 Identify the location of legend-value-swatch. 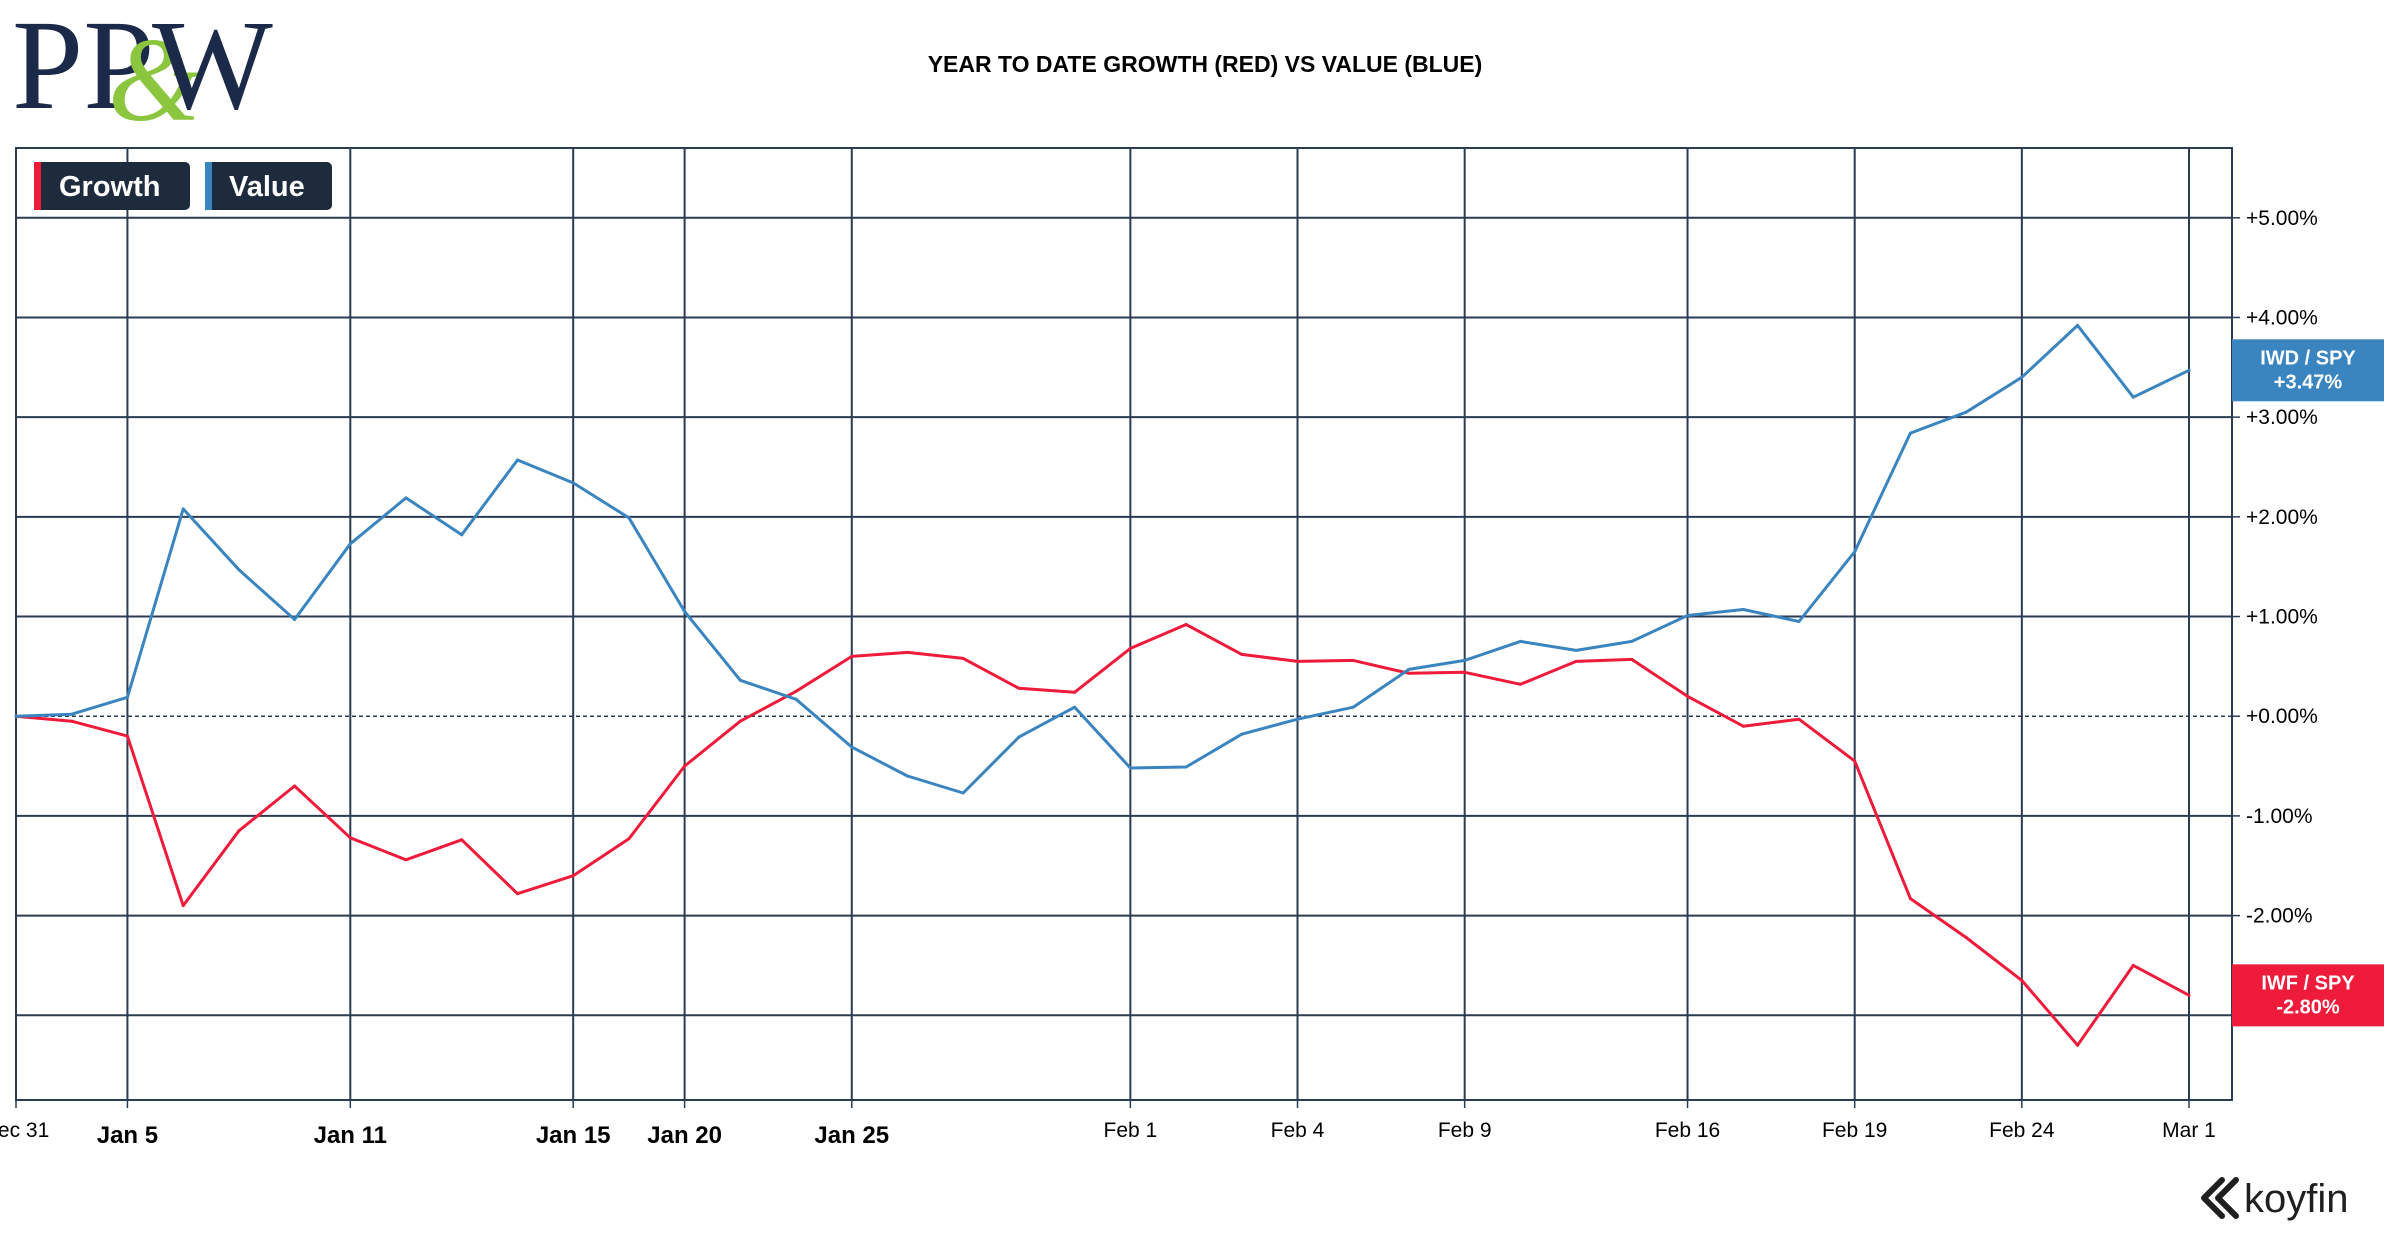
(208, 186).